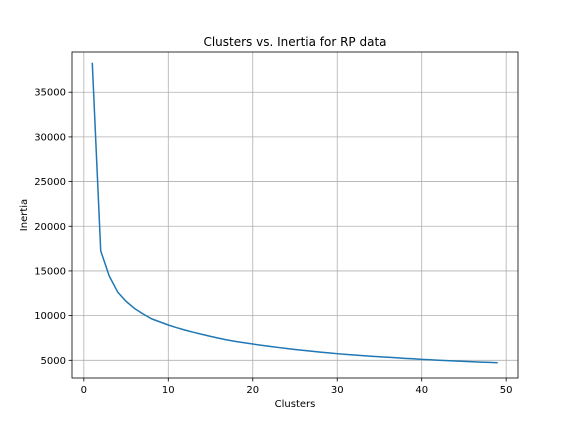  I want to click on y-tick-label: 15000, so click(50, 271).